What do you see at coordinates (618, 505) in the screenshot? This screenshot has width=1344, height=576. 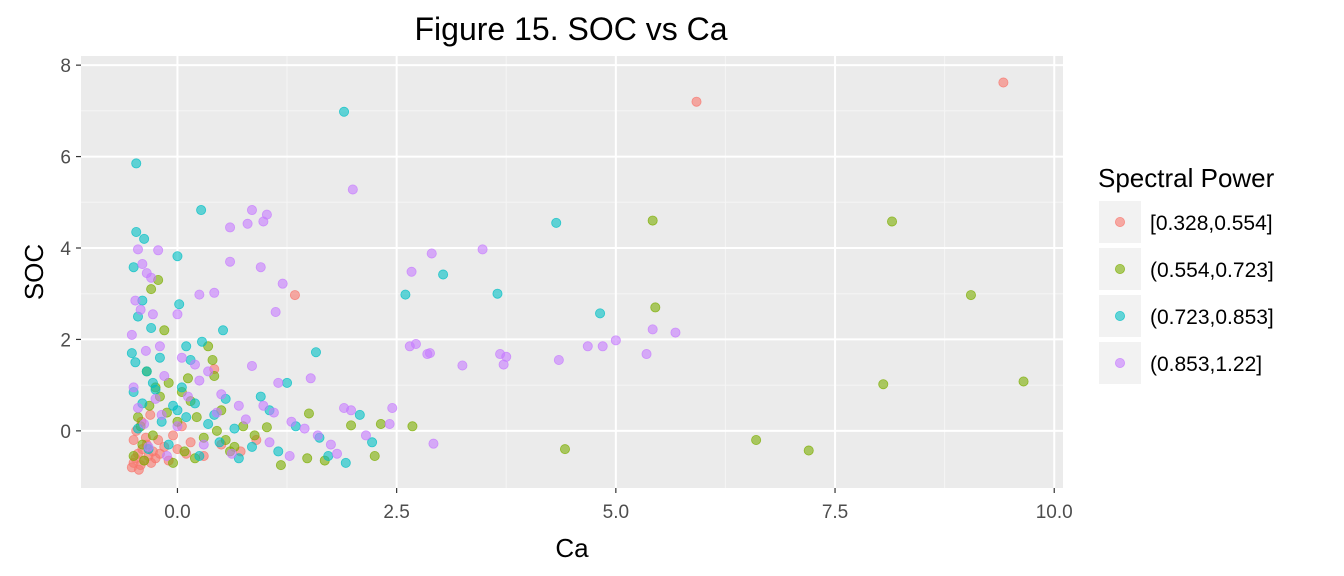 I see `x-axis-ticks: 0.0 2.5 5.0 7.5 10.0` at bounding box center [618, 505].